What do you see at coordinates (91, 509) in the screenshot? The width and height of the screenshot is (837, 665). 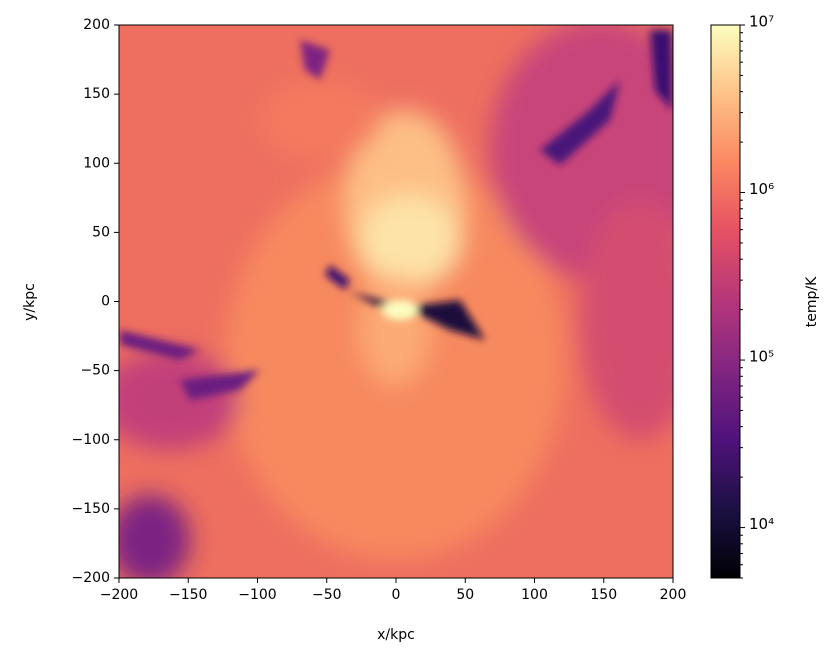 I see `y-tick-label: −150` at bounding box center [91, 509].